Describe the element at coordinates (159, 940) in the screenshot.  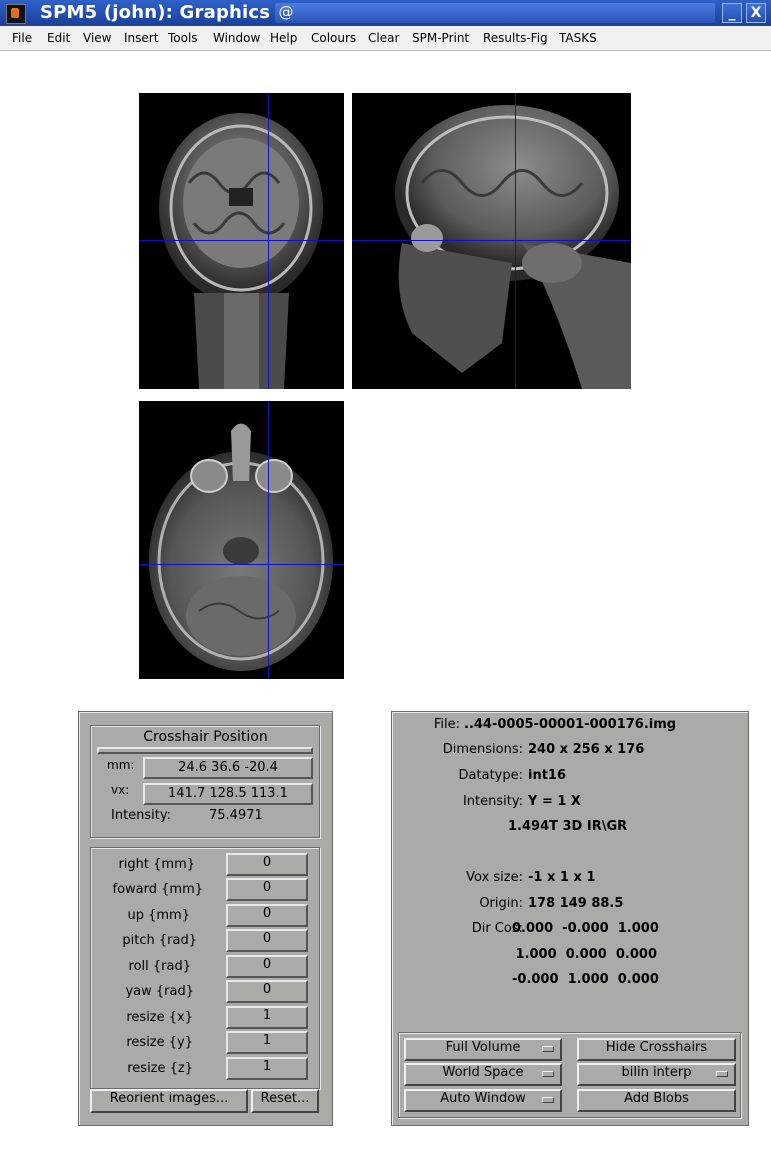
I see `pitch-rad-label: pitch {rad}` at that location.